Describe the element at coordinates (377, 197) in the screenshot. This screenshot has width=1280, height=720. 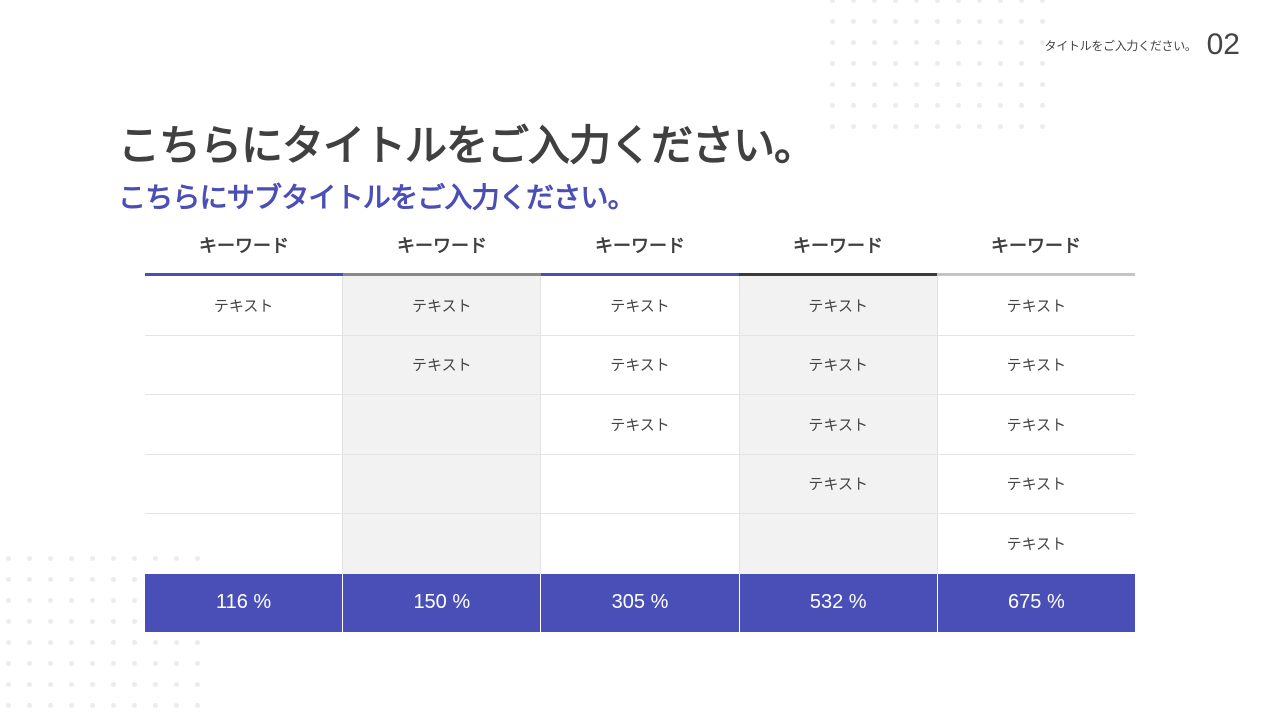
I see `page-subtitle: こちらにサブタイトルをご入力ください。` at that location.